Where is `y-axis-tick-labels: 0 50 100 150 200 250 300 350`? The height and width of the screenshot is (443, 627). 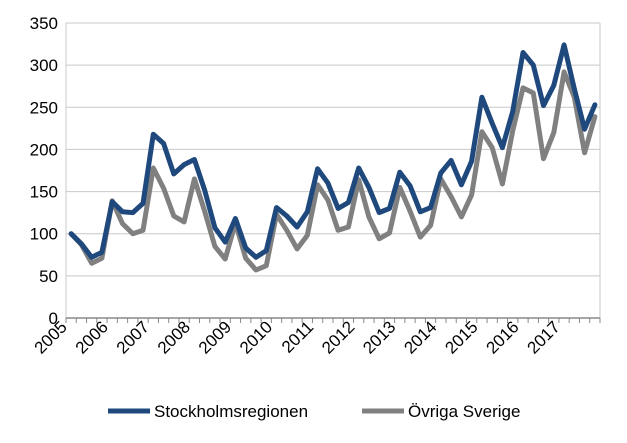
y-axis-tick-labels: 0 50 100 150 200 250 300 350 is located at coordinates (44, 171).